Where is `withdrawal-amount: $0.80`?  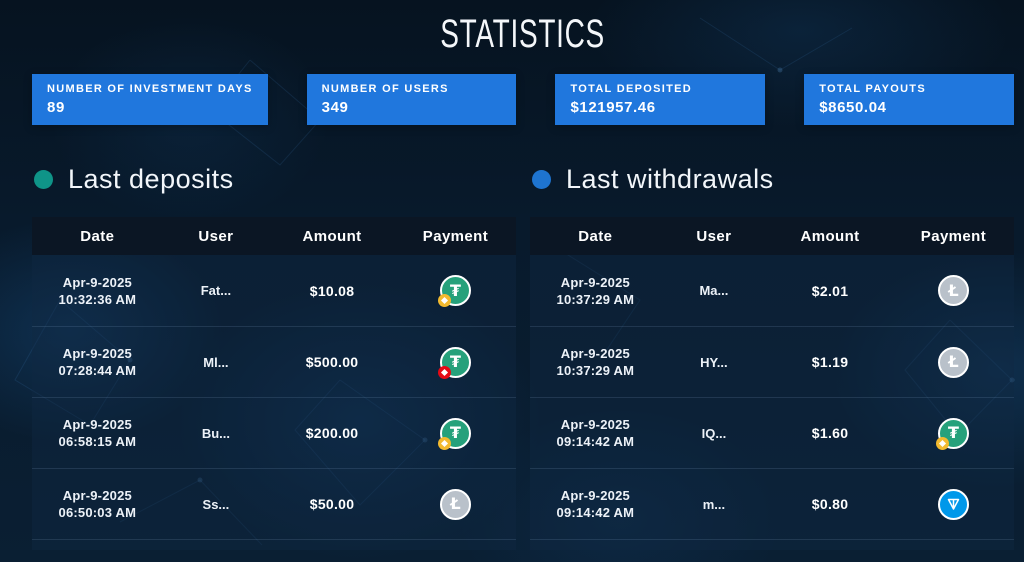
withdrawal-amount: $0.80 is located at coordinates (830, 504).